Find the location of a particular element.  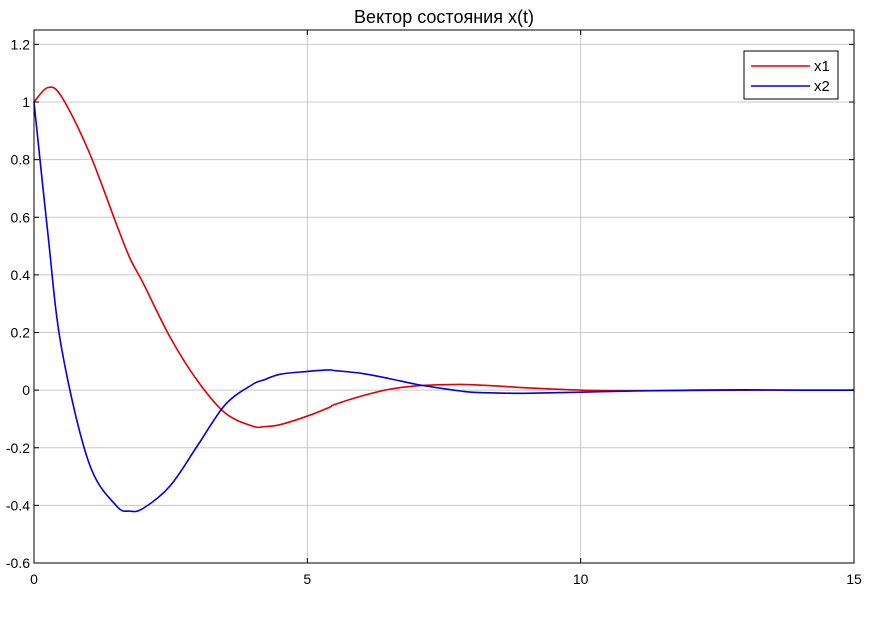

y-tick-label: 0.4 is located at coordinates (21, 275).